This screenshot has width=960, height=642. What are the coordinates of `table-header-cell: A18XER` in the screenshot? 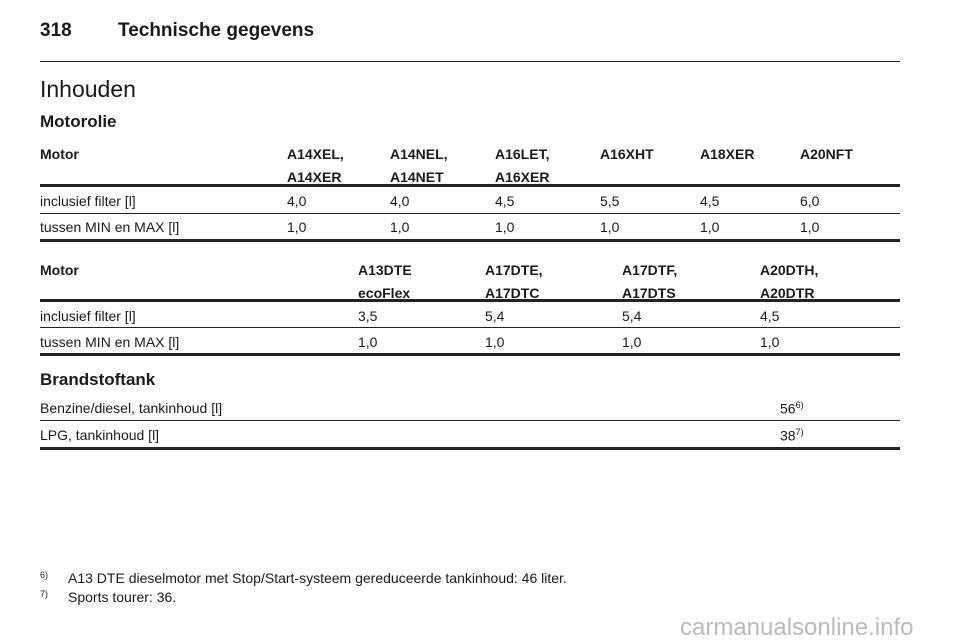 It's located at (727, 154).